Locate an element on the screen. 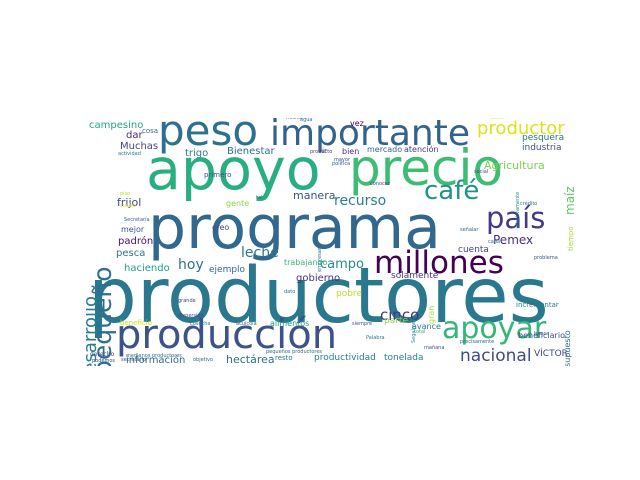 Image resolution: width=640 pixels, height=480 pixels. word-atencion: atención is located at coordinates (421, 149).